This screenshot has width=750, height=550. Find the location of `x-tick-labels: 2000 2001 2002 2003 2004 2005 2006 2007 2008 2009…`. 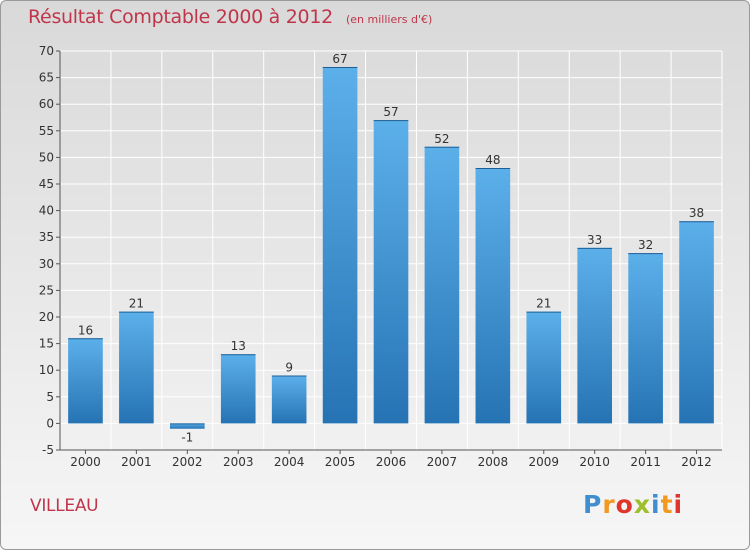

x-tick-labels: 2000 2001 2002 2003 2004 2005 2006 2007 2008 2009… is located at coordinates (391, 462).